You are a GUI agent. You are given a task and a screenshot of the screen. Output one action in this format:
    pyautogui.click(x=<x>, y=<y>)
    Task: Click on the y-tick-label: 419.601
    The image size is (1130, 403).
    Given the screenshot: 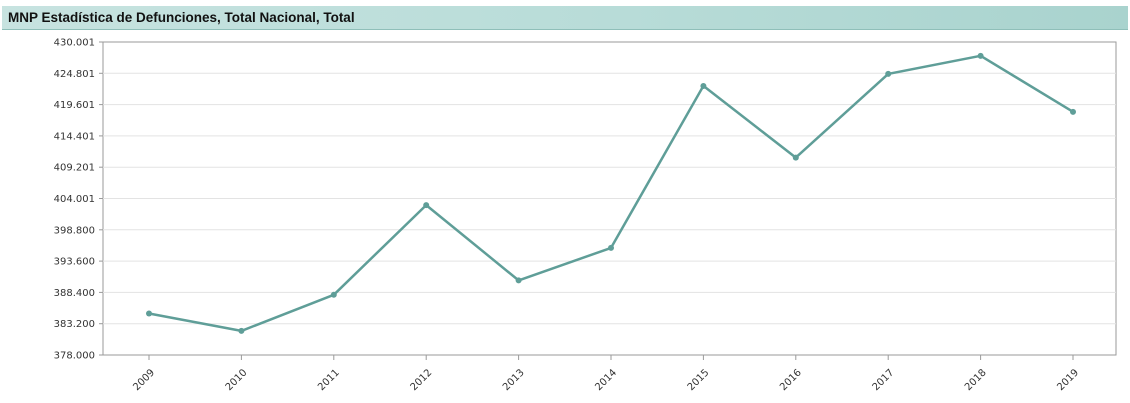 What is the action you would take?
    pyautogui.click(x=74, y=105)
    